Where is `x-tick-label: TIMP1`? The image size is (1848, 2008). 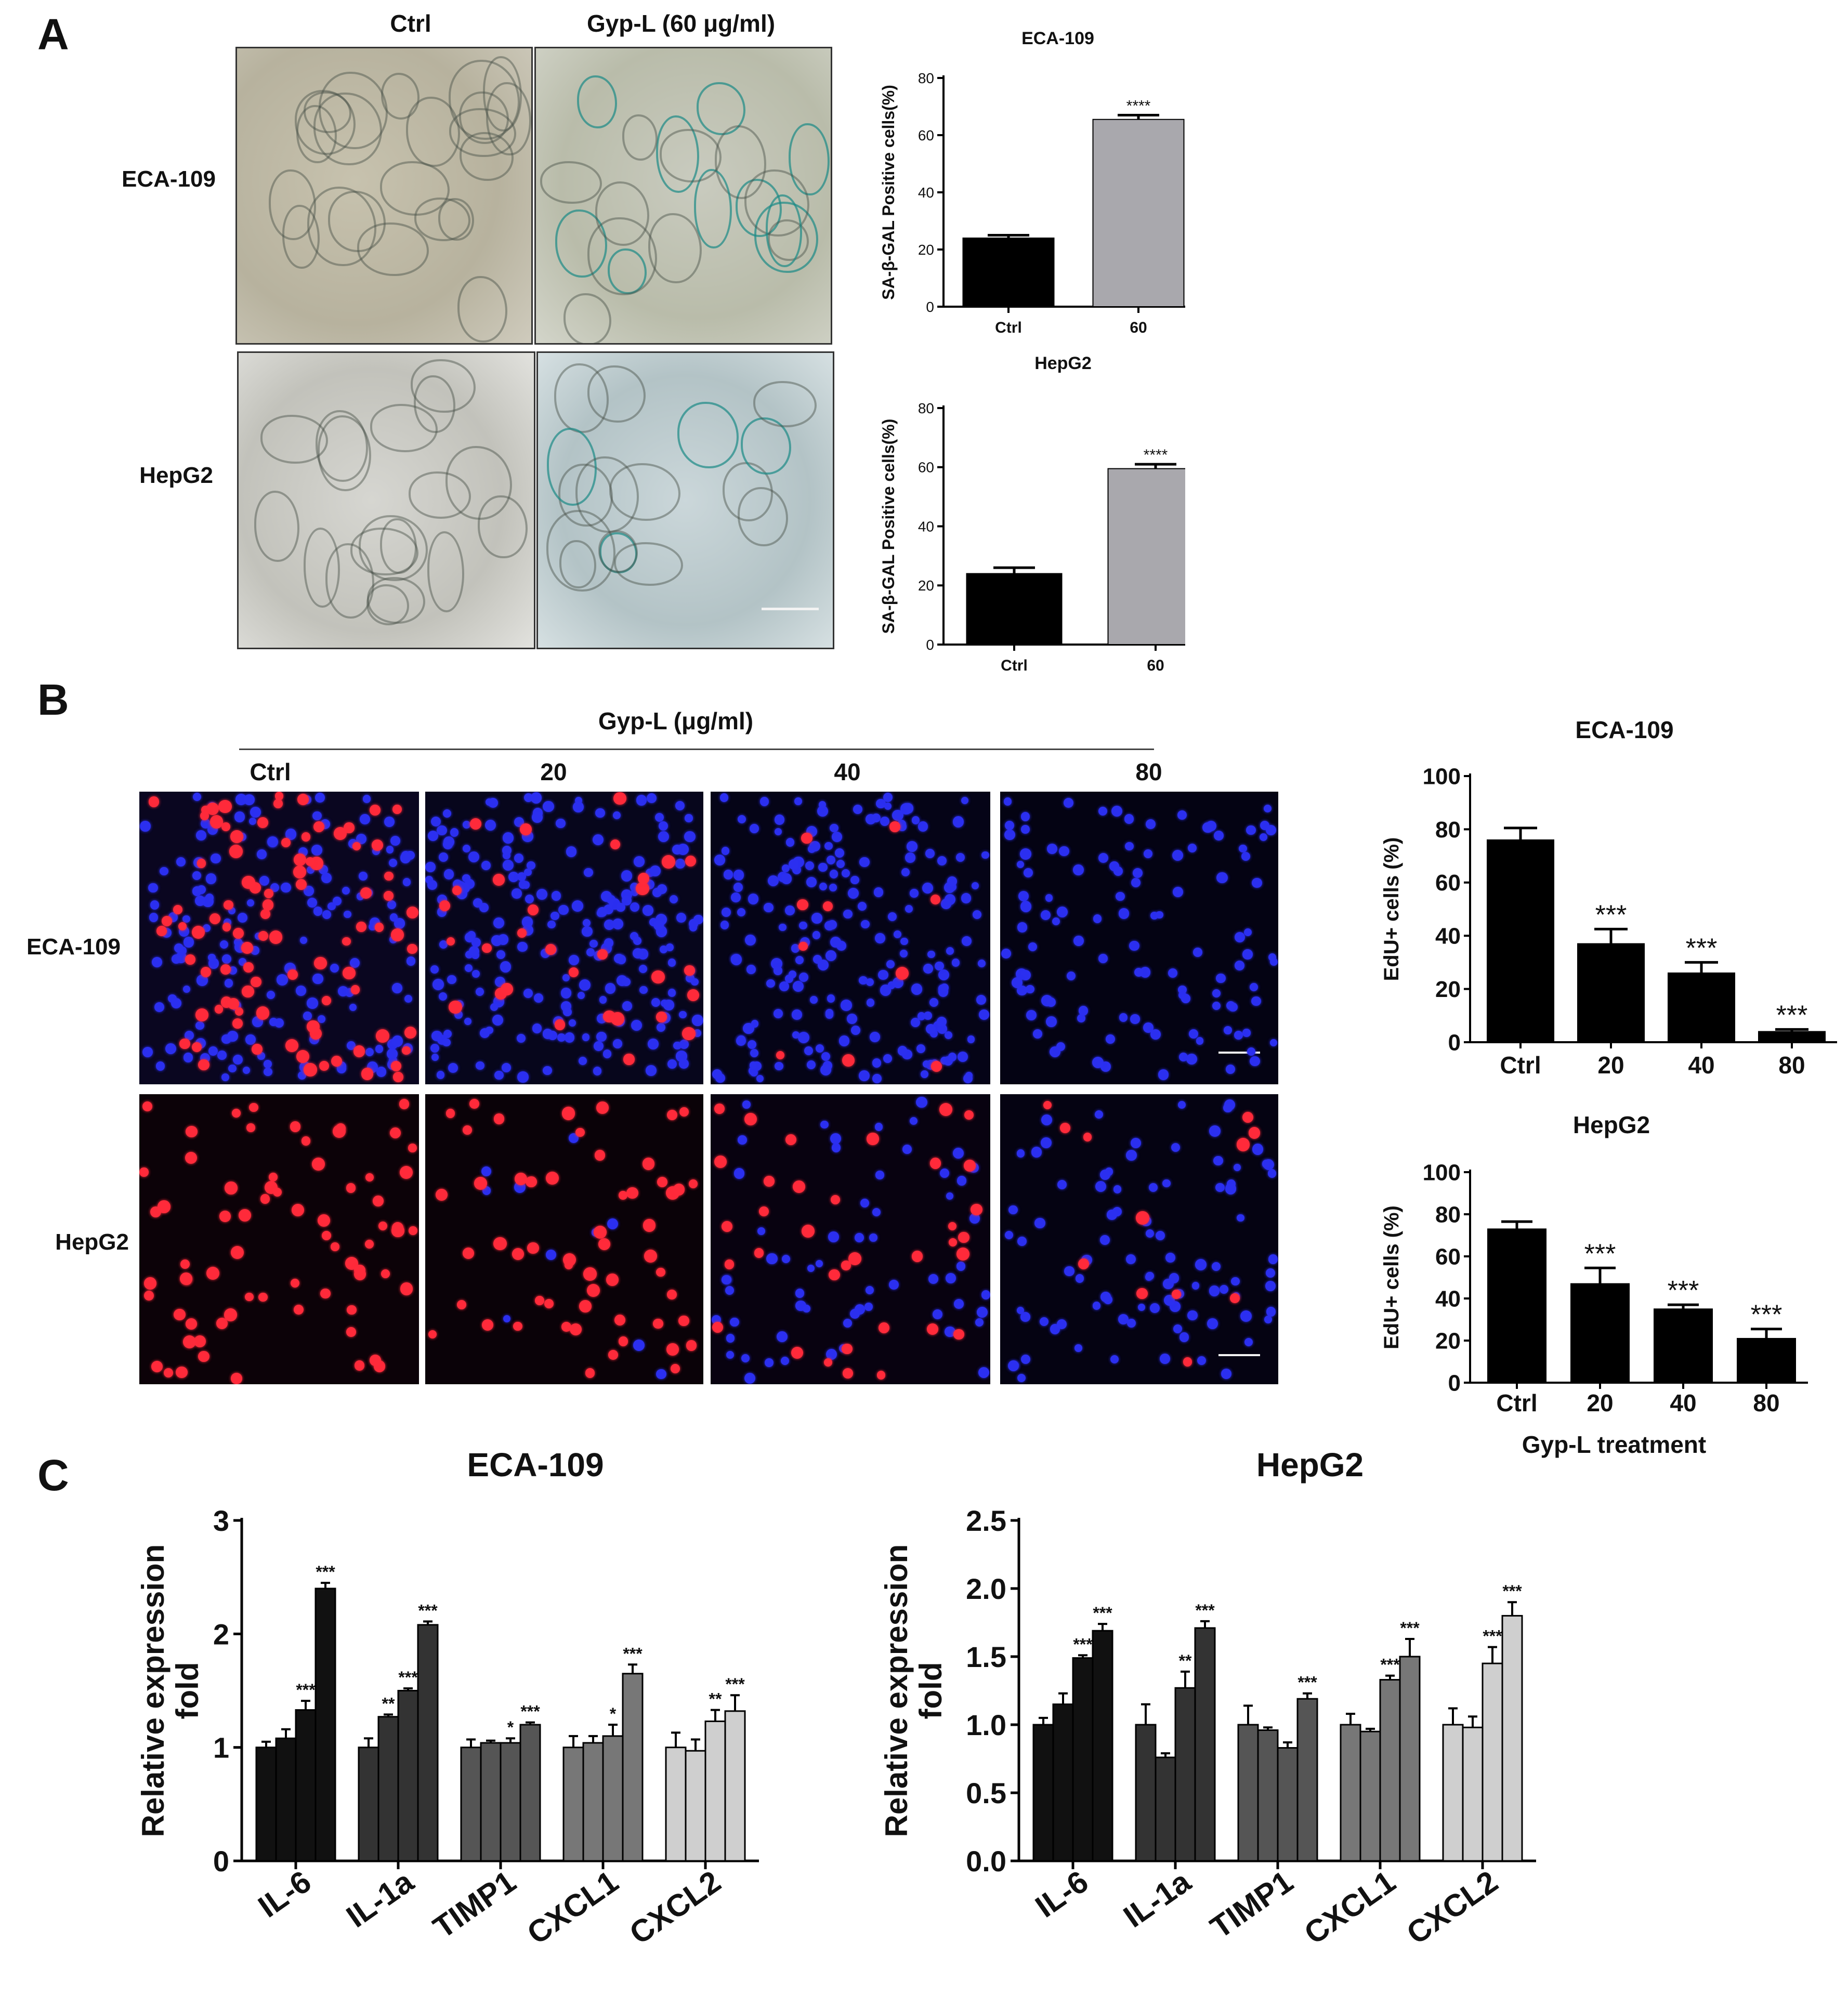 x-tick-label: TIMP1 is located at coordinates (474, 1904).